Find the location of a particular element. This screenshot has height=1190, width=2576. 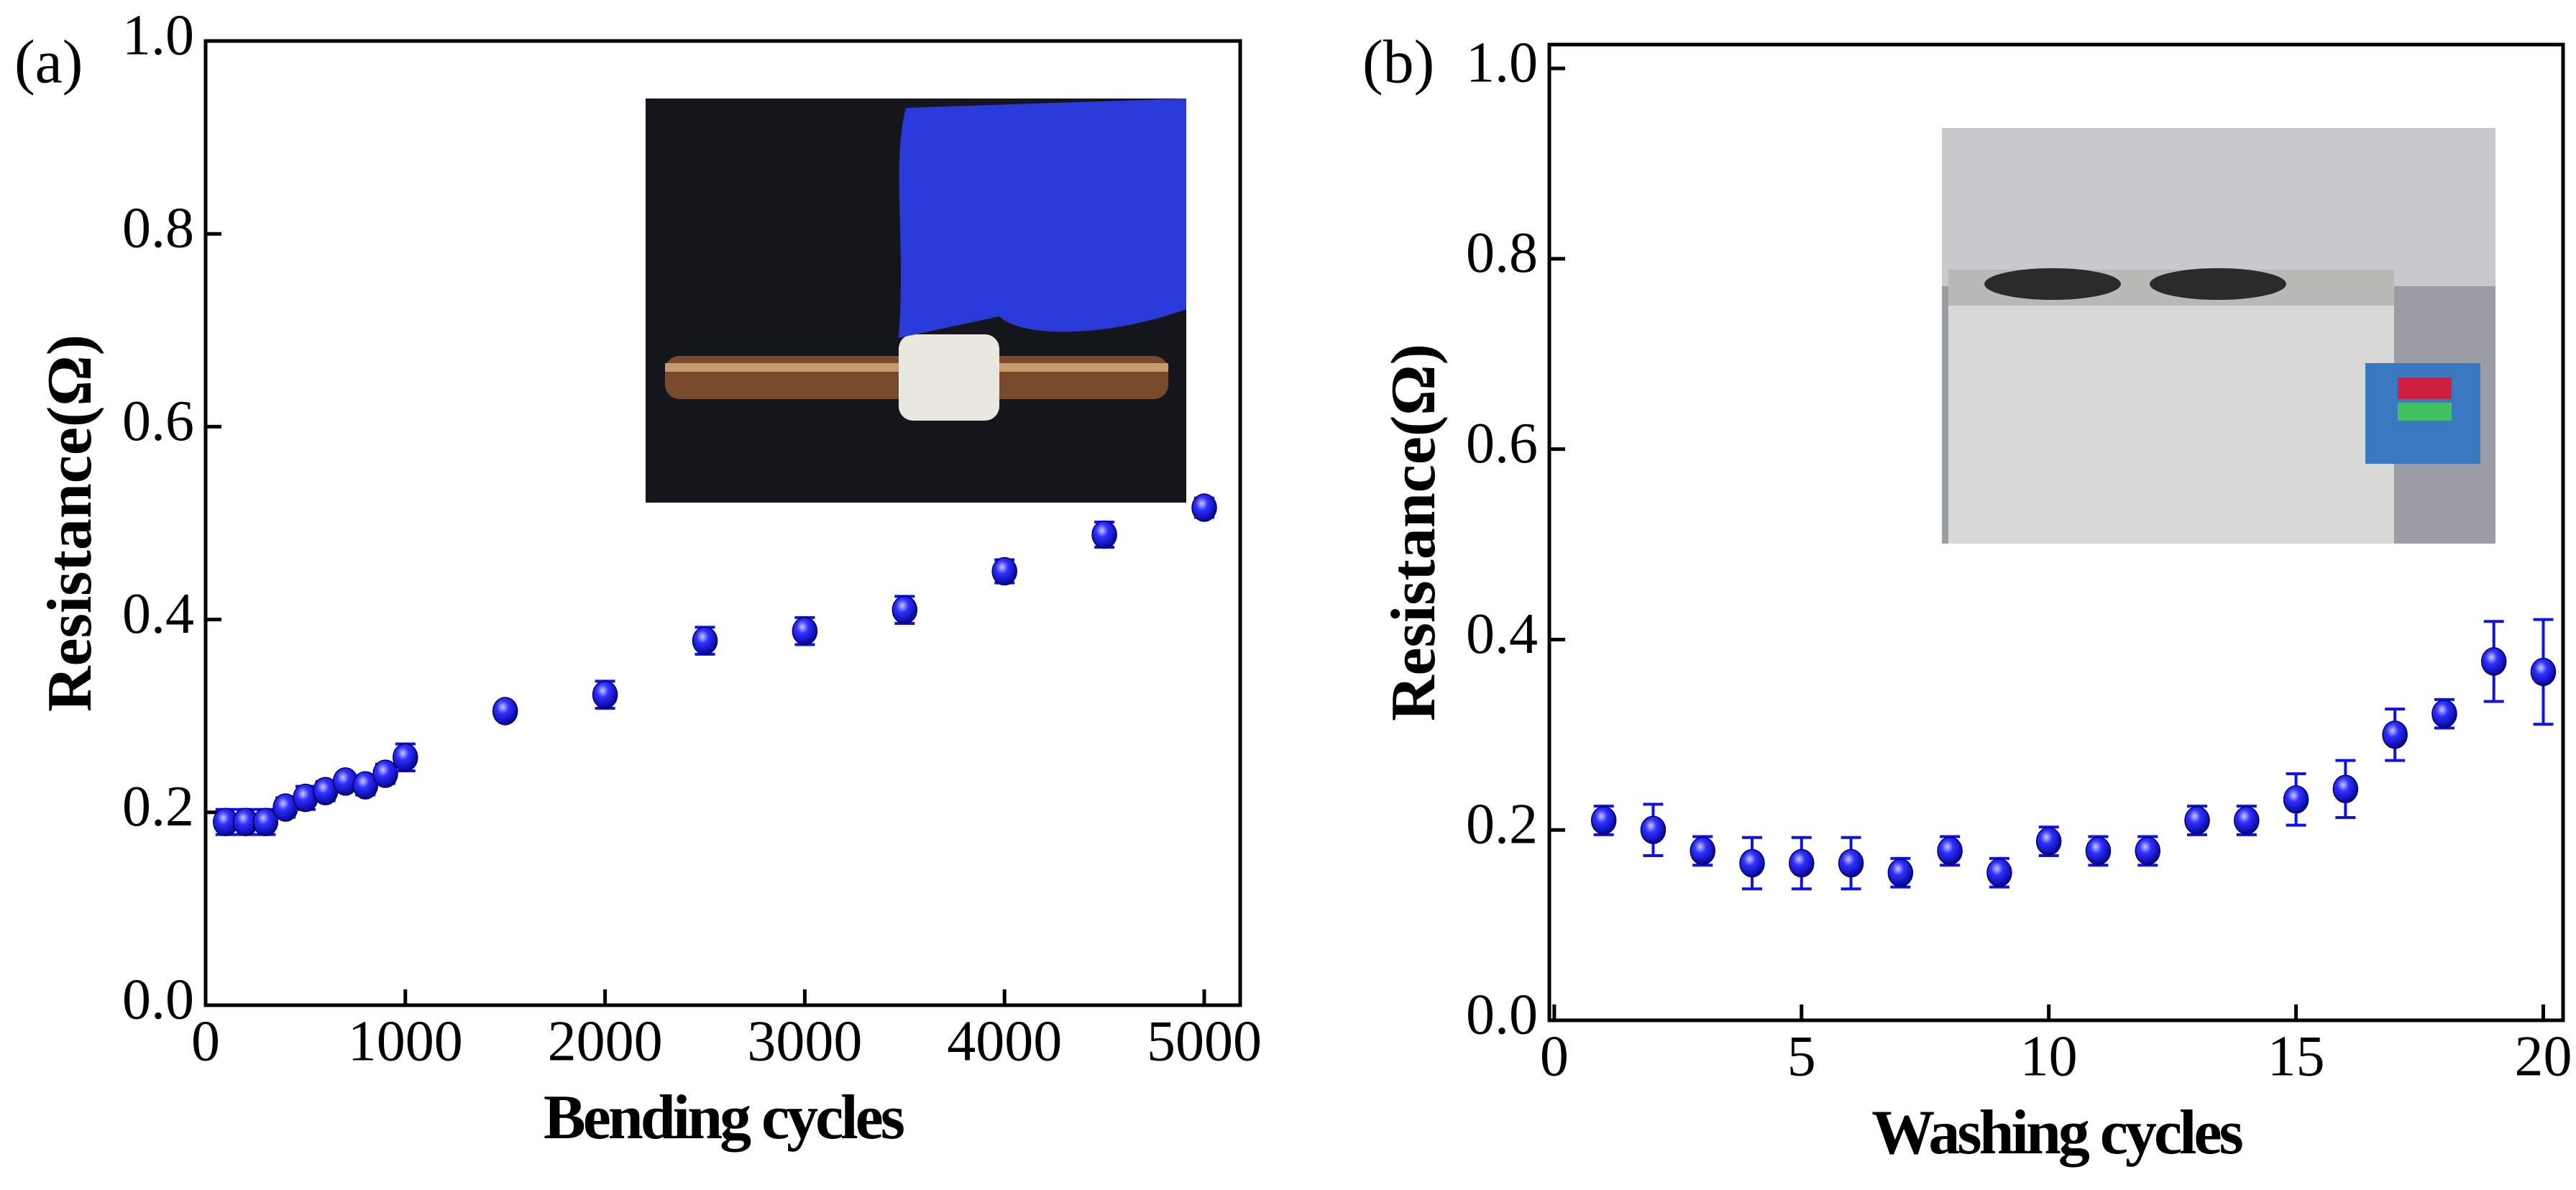

x-axis-title: Bending cycles is located at coordinates (724, 1118).